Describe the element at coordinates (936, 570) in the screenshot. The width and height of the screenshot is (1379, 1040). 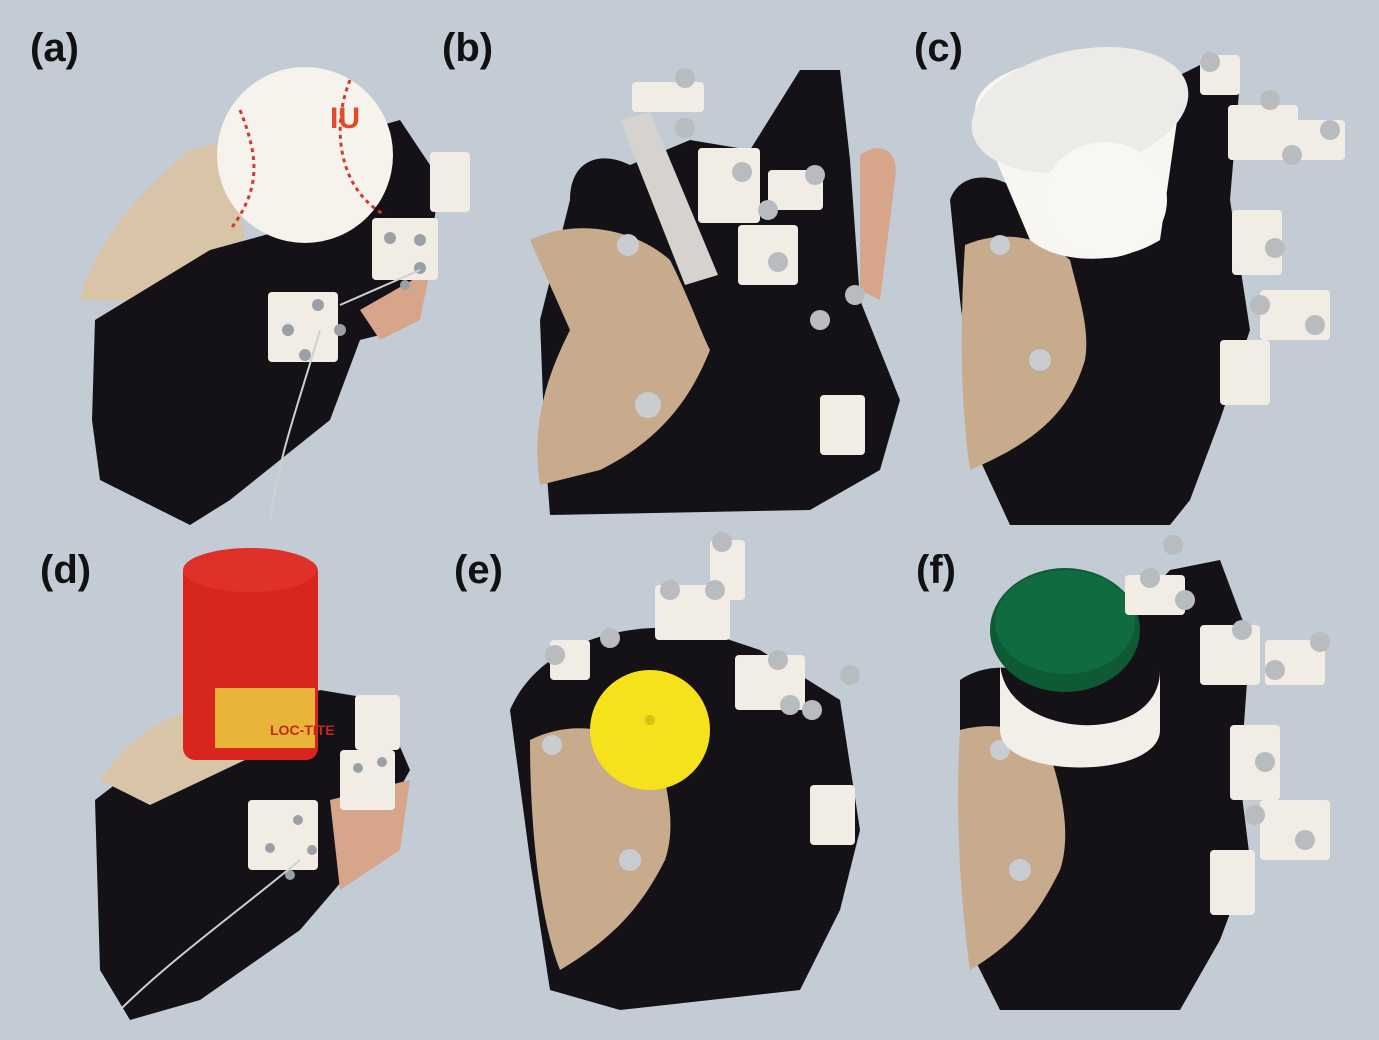
I see `panel-label: (f)` at that location.